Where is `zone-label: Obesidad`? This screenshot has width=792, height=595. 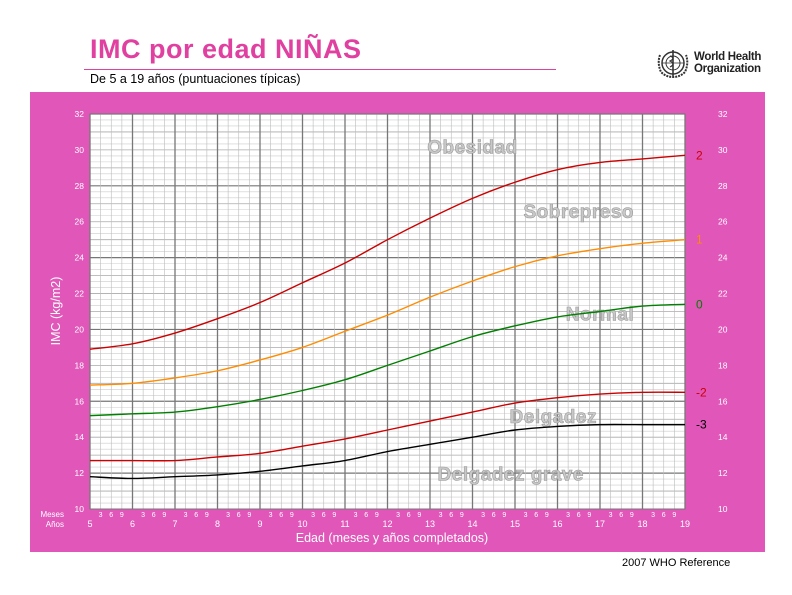 zone-label: Obesidad is located at coordinates (472, 148).